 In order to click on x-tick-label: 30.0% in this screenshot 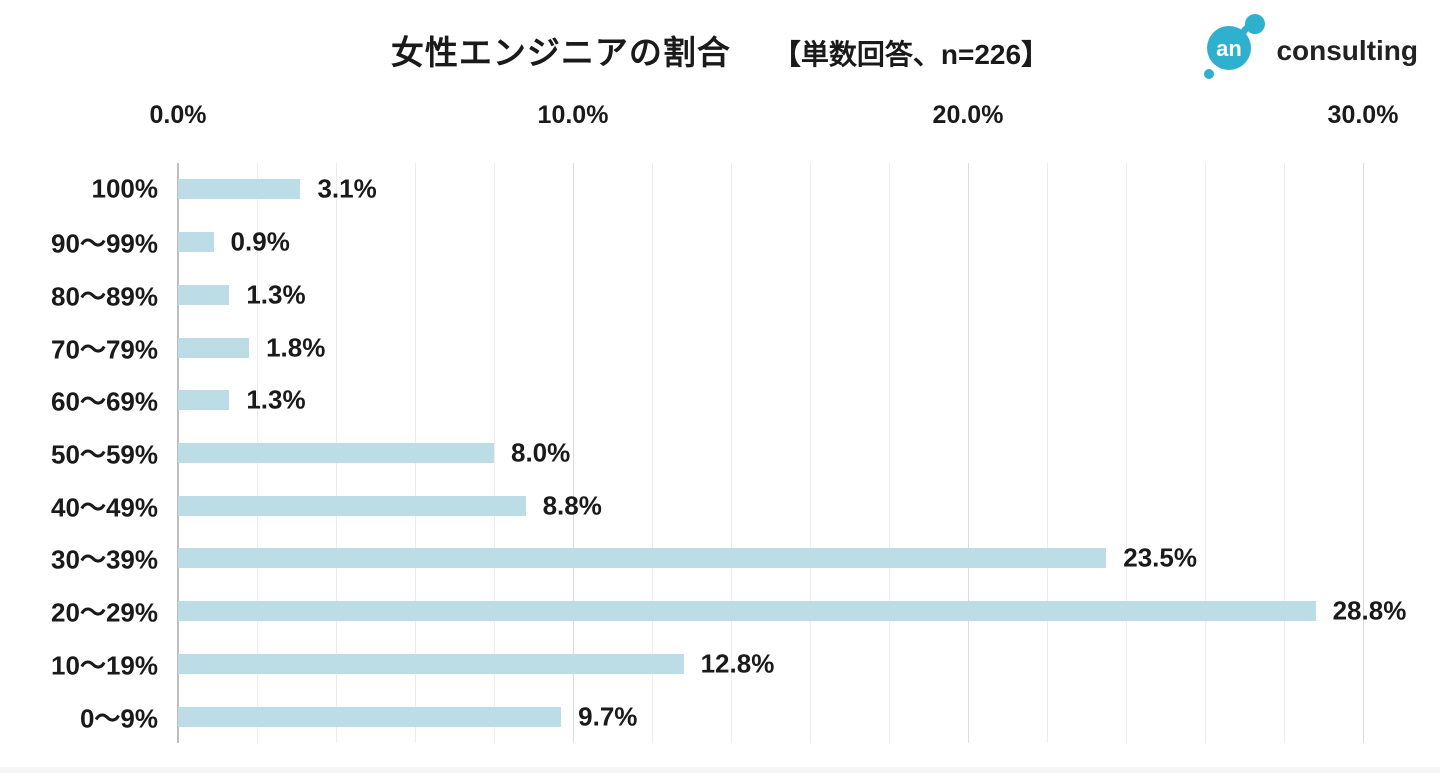, I will do `click(1363, 115)`.